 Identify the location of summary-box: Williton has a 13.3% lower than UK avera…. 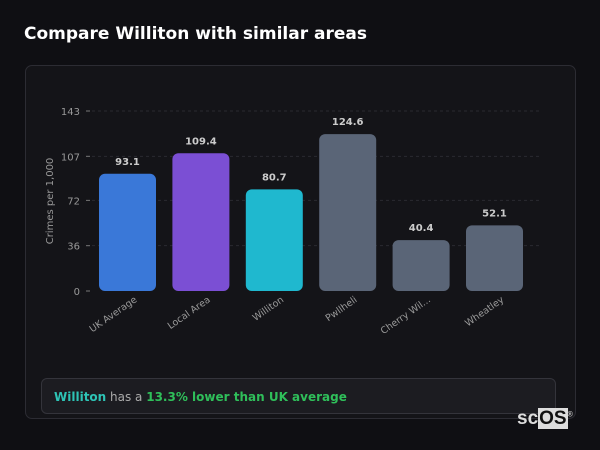
(298, 396).